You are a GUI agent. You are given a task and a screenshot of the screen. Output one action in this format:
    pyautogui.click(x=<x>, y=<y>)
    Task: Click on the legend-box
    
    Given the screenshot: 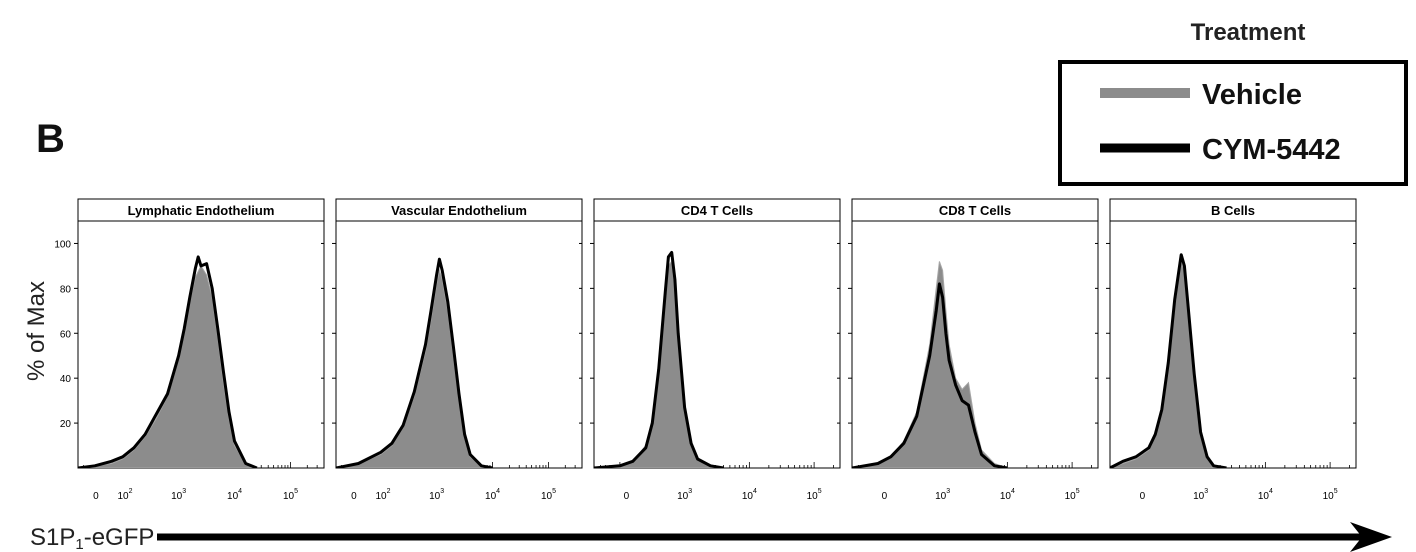 What is the action you would take?
    pyautogui.click(x=1233, y=123)
    